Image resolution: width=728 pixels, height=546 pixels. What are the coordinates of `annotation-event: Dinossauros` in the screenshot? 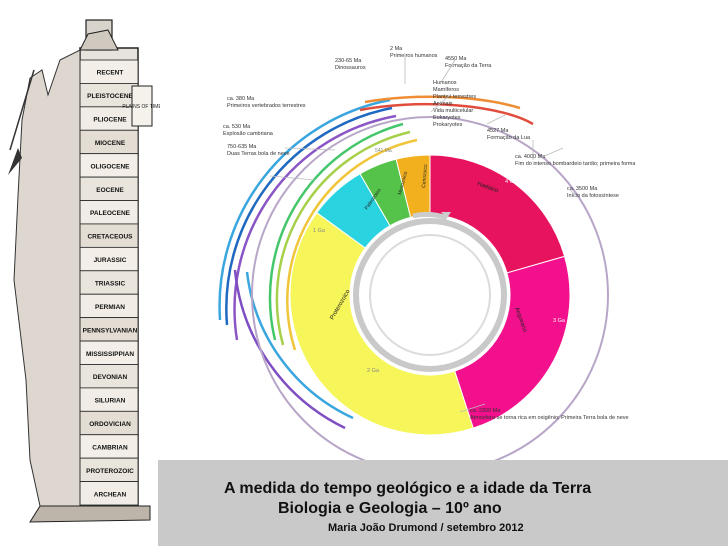 It's located at (350, 68).